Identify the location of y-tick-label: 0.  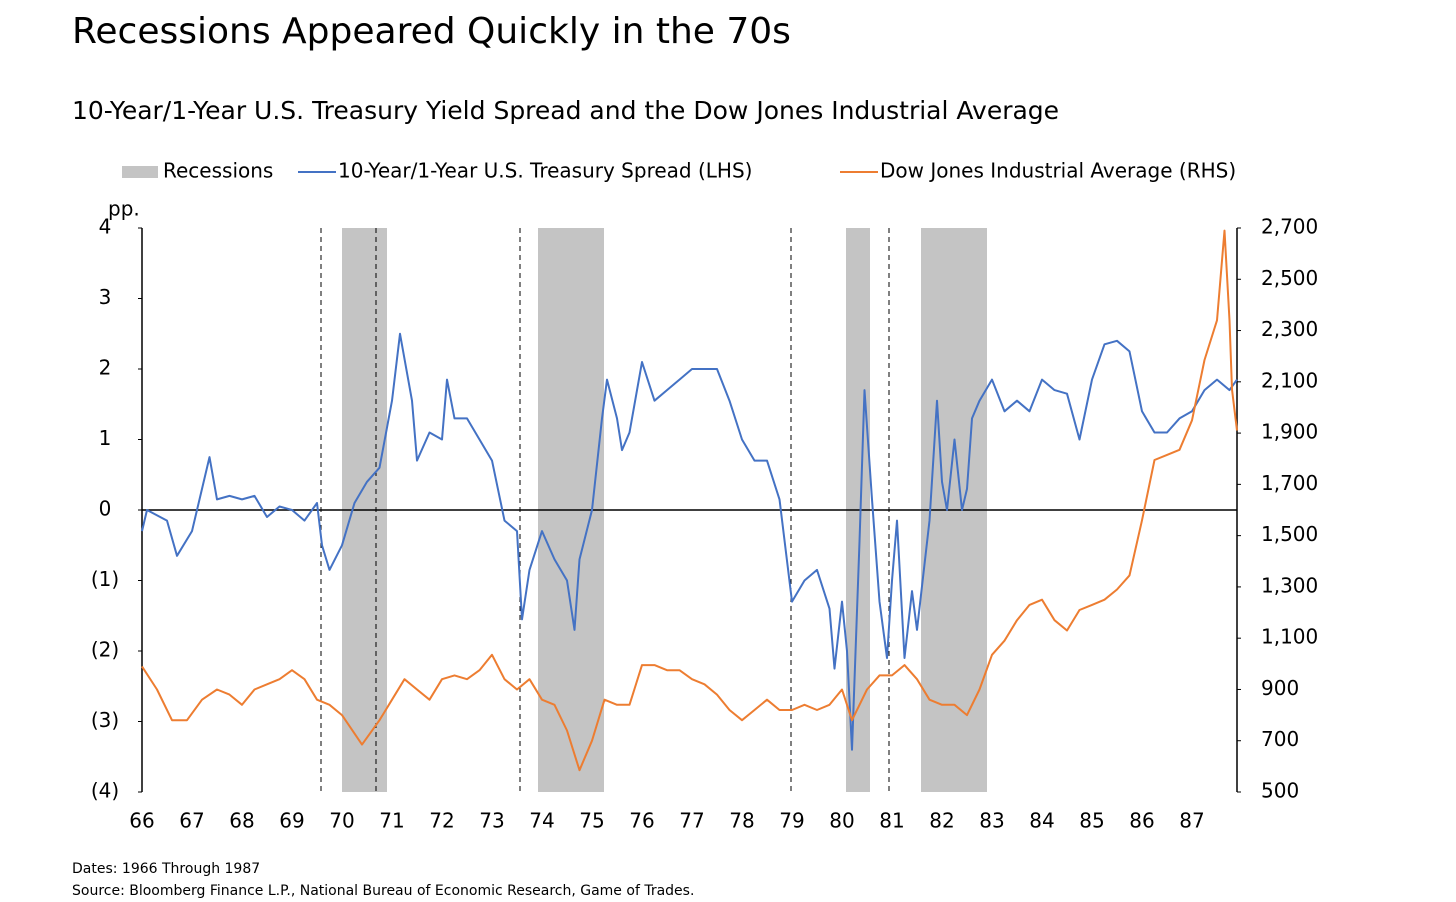
(105, 509).